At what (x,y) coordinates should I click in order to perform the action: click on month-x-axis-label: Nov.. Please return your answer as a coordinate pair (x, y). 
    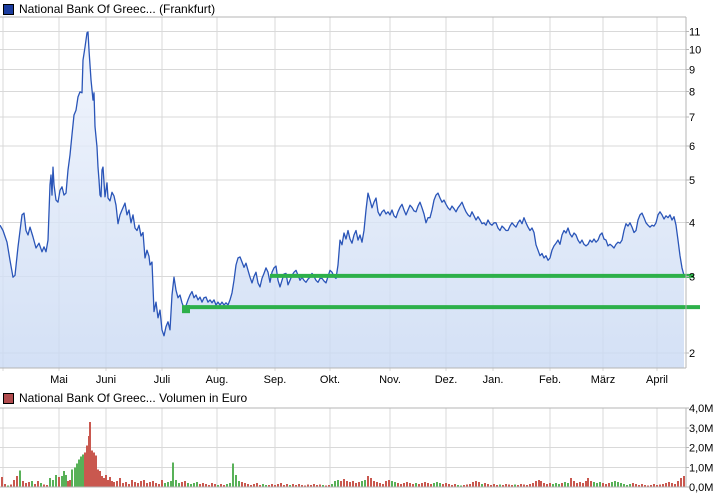
    Looking at the image, I should click on (390, 380).